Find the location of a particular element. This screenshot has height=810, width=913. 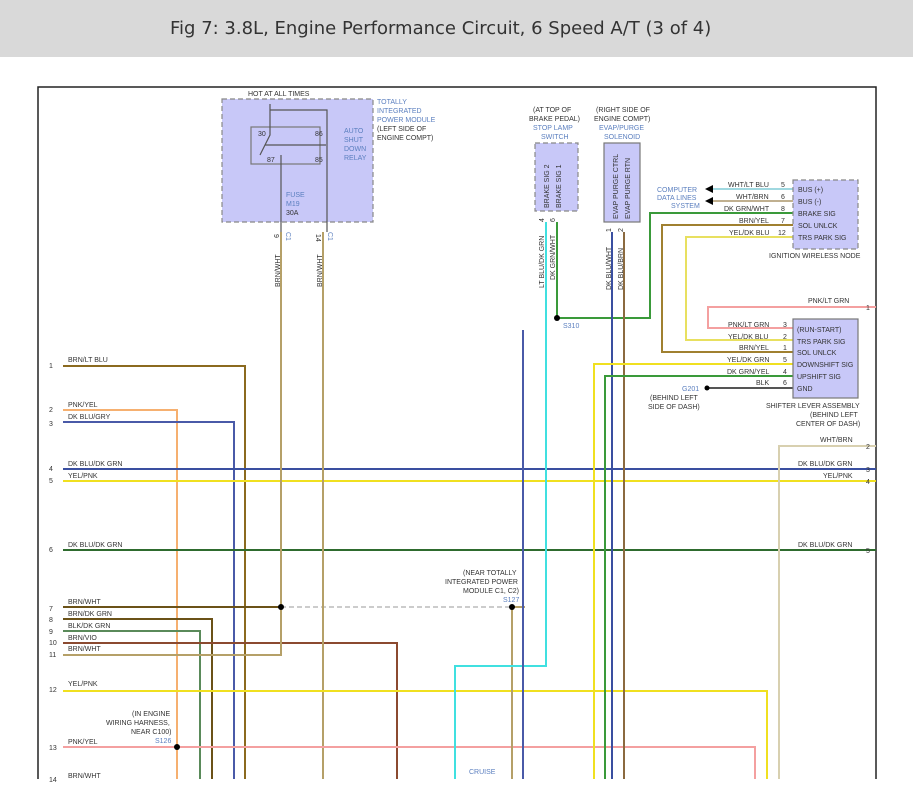

evap-nums-1-label: 2 is located at coordinates (621, 230).